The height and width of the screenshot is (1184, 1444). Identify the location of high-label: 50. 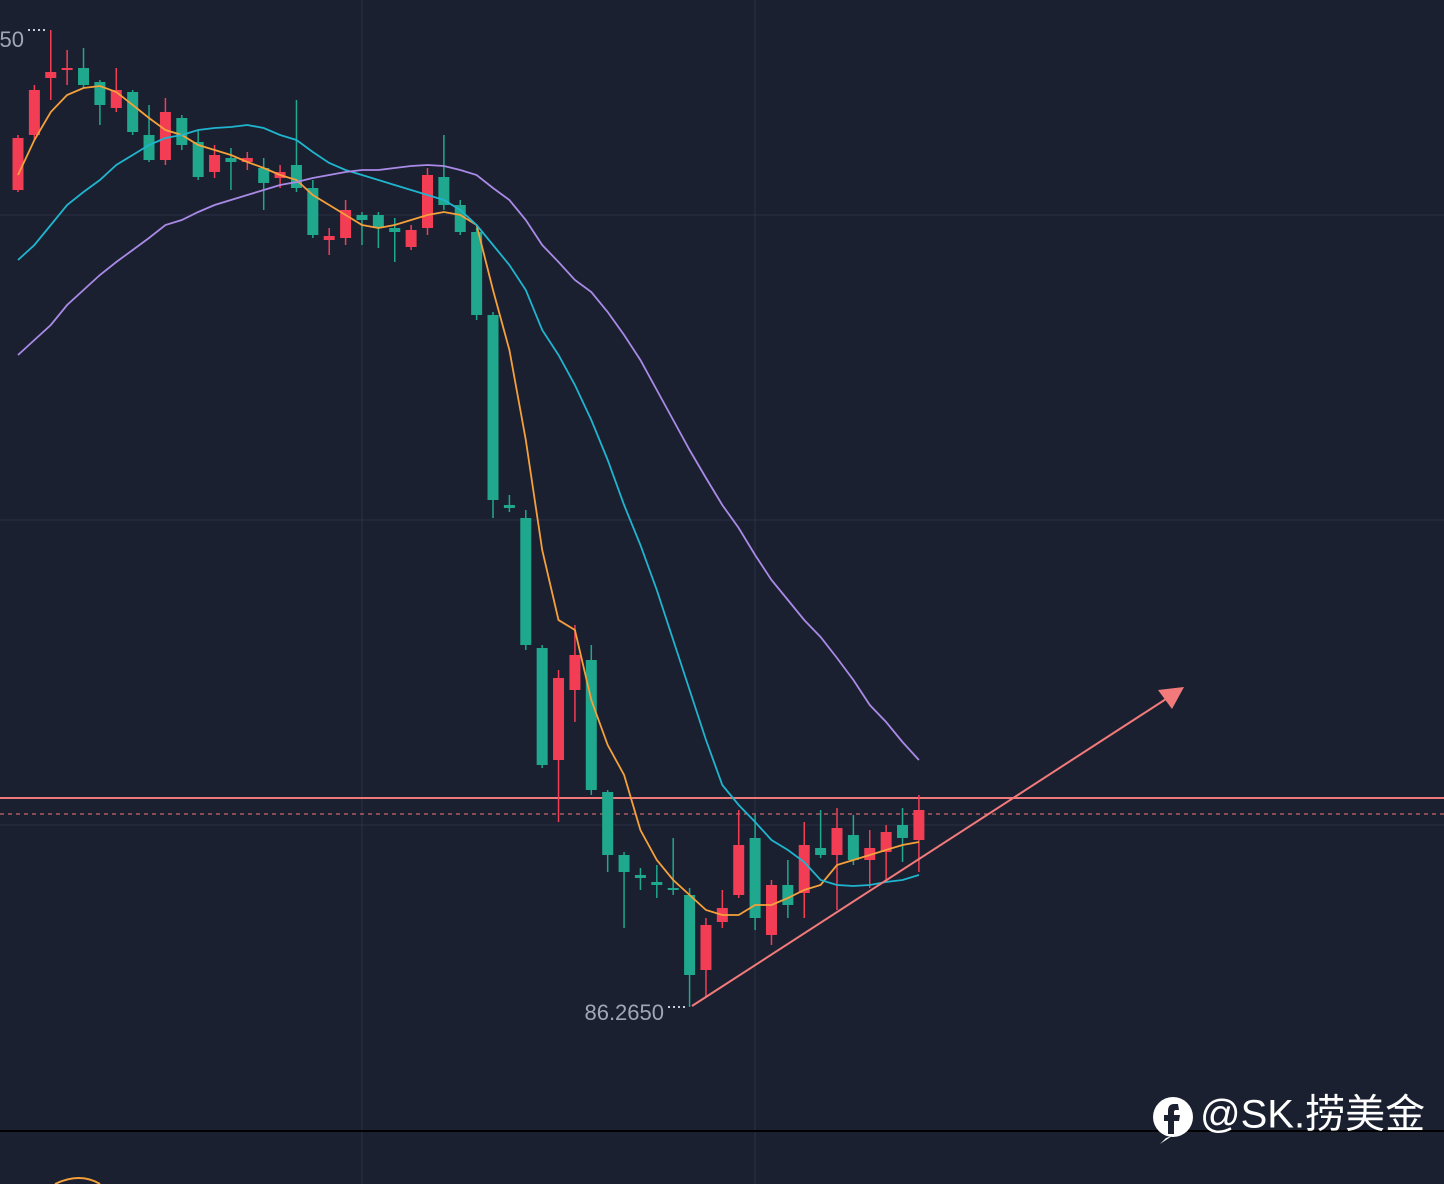
(12, 39).